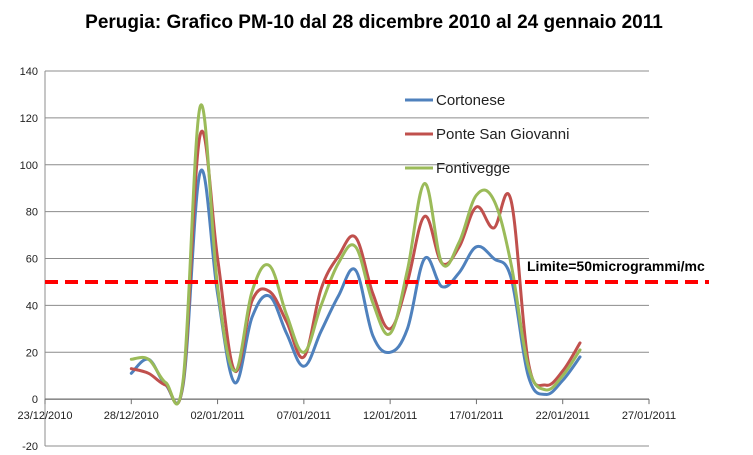 The image size is (753, 455). Describe the element at coordinates (32, 353) in the screenshot. I see `y-tick-label: 20` at that location.